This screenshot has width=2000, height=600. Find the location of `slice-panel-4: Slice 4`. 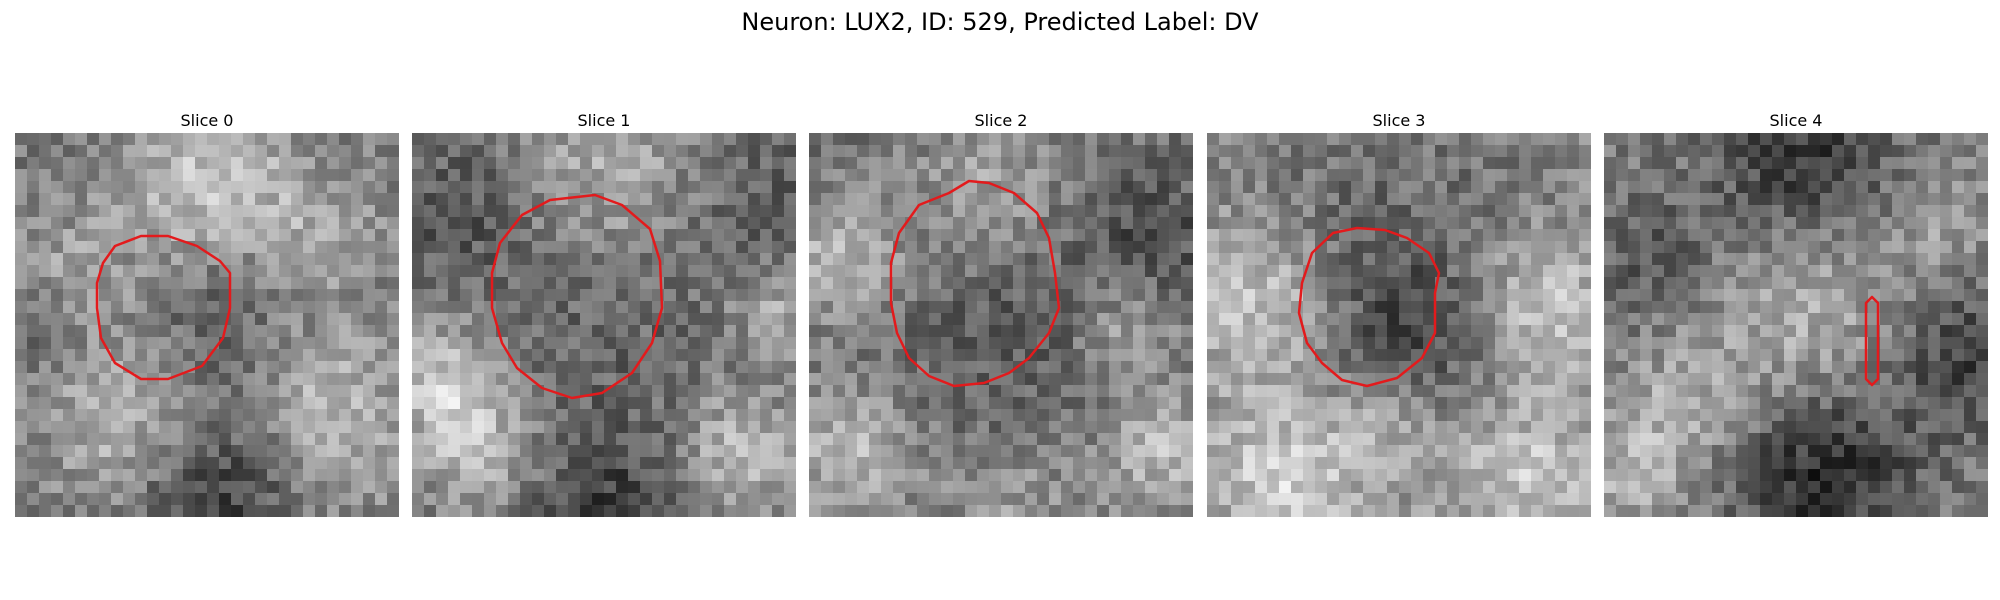

slice-panel-4: Slice 4 is located at coordinates (1796, 313).